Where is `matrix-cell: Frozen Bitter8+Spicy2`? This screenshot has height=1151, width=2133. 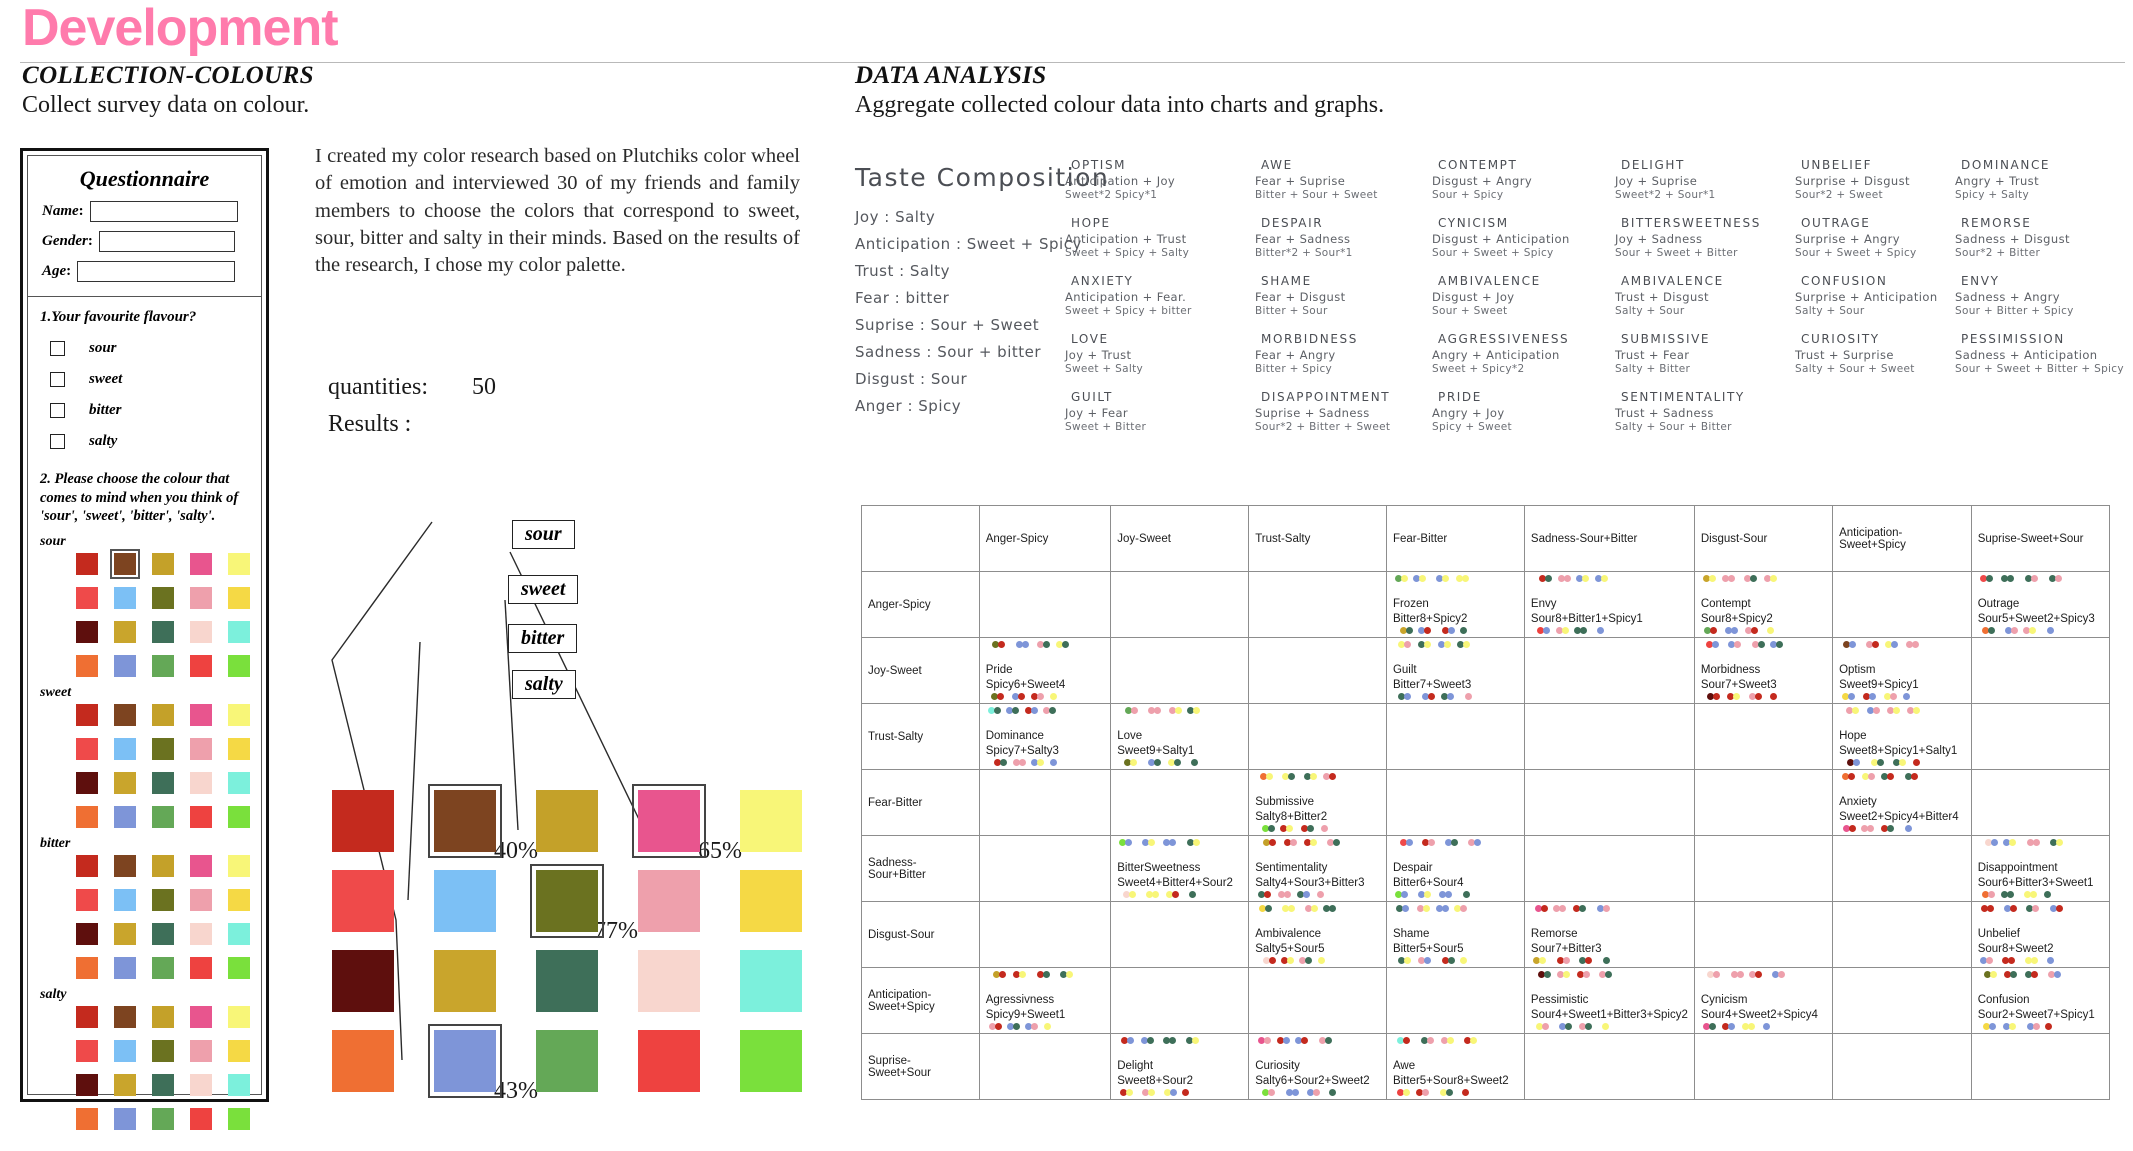 matrix-cell: Frozen Bitter8+Spicy2 is located at coordinates (1455, 604).